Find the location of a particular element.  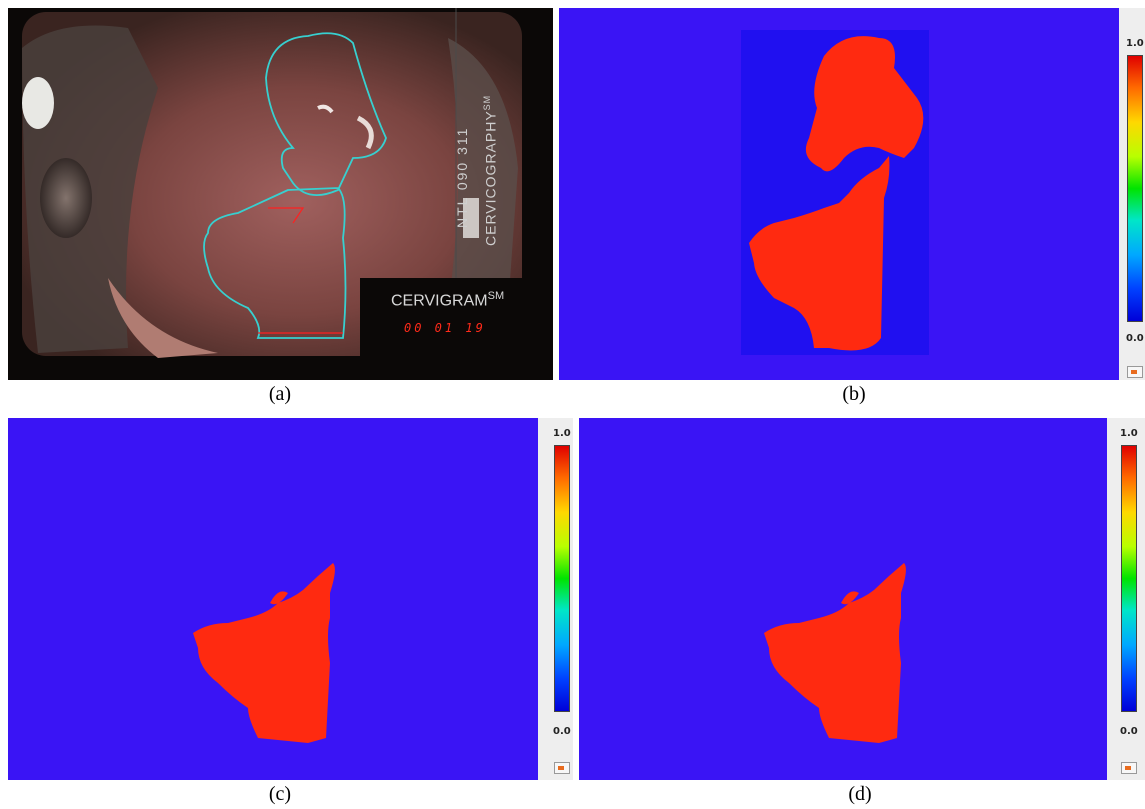

panel-d-colorbar-button is located at coordinates (1129, 768).